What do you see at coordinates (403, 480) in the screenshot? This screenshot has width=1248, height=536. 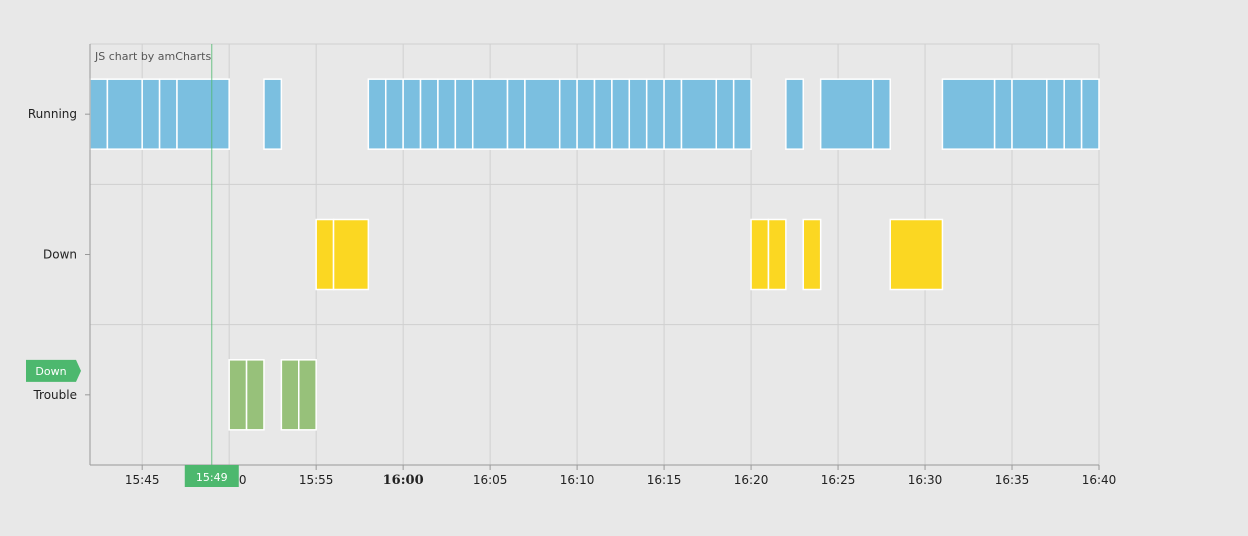 I see `x-tick-label: 16:00` at bounding box center [403, 480].